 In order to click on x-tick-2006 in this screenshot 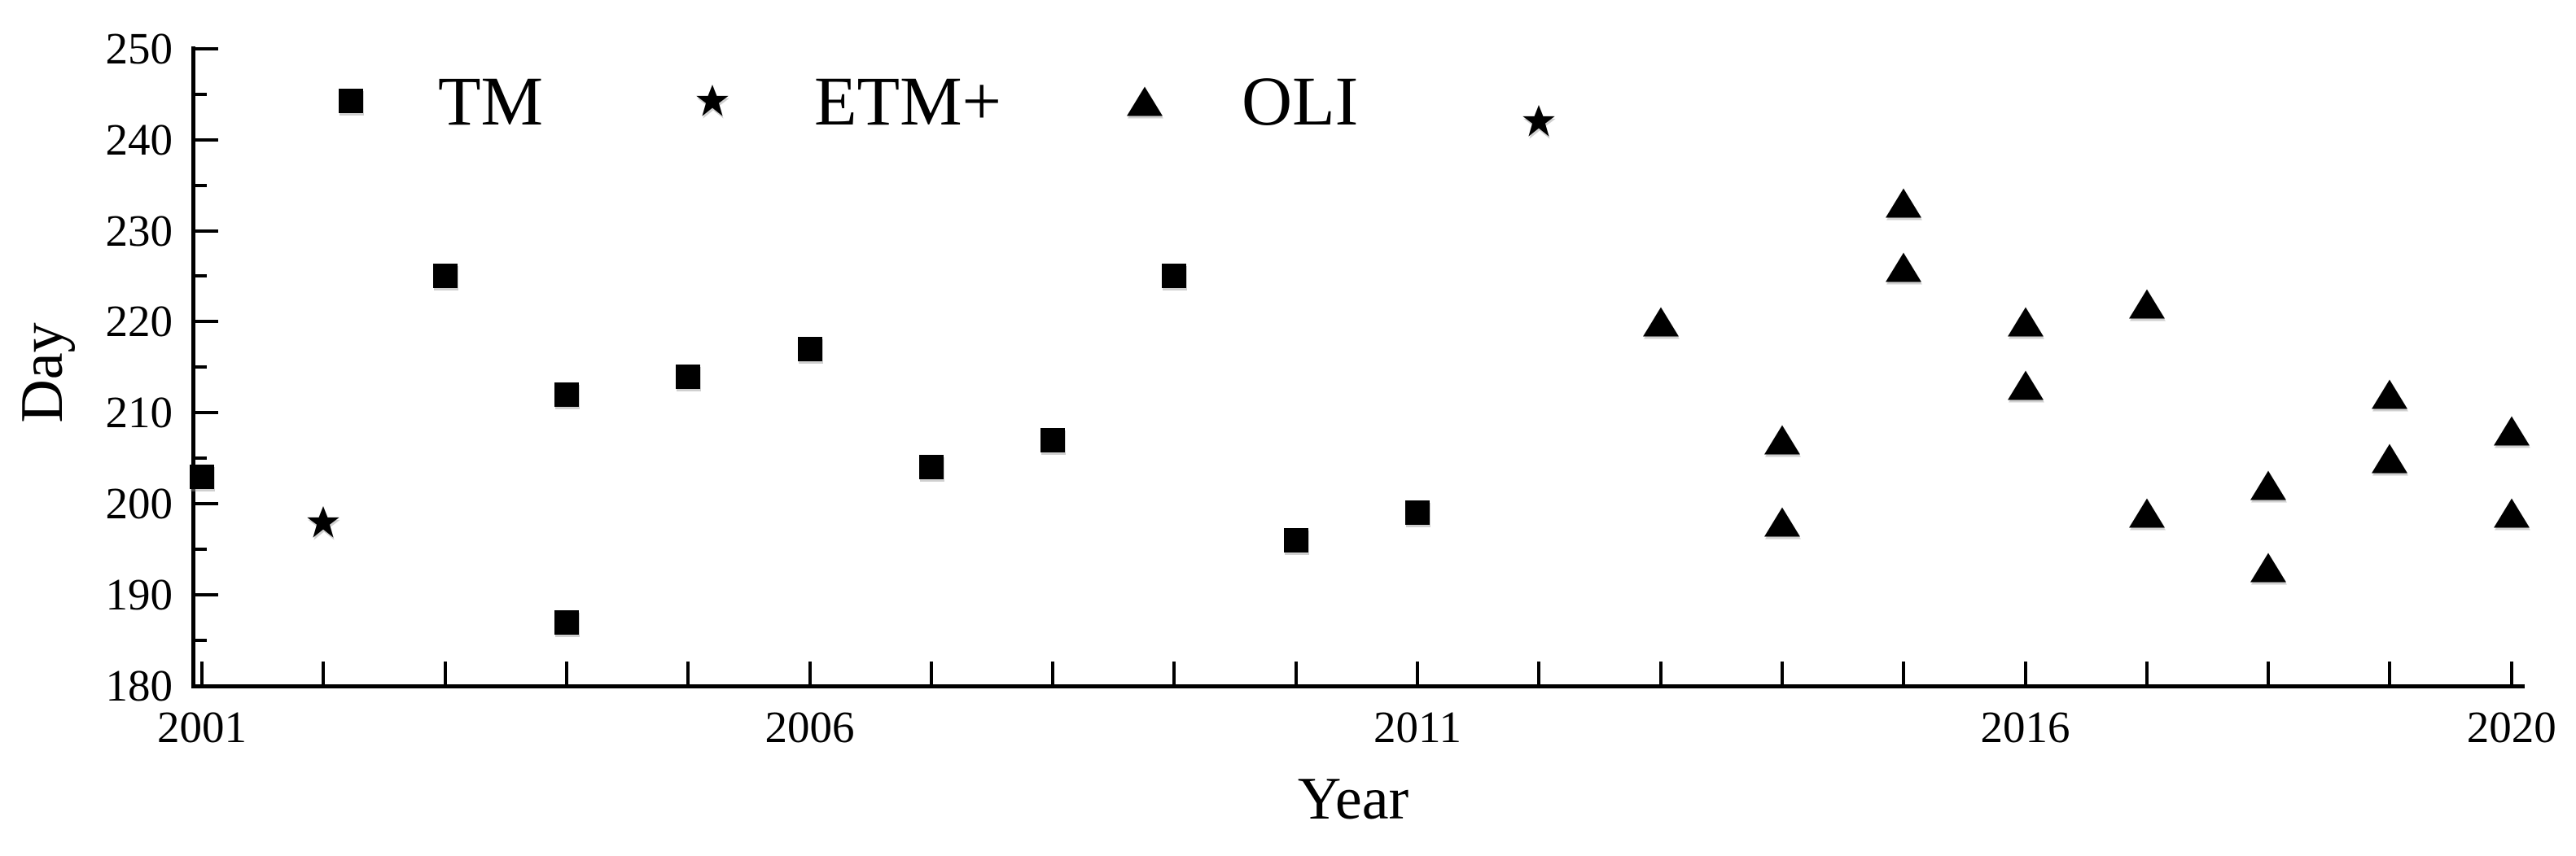, I will do `click(810, 673)`.